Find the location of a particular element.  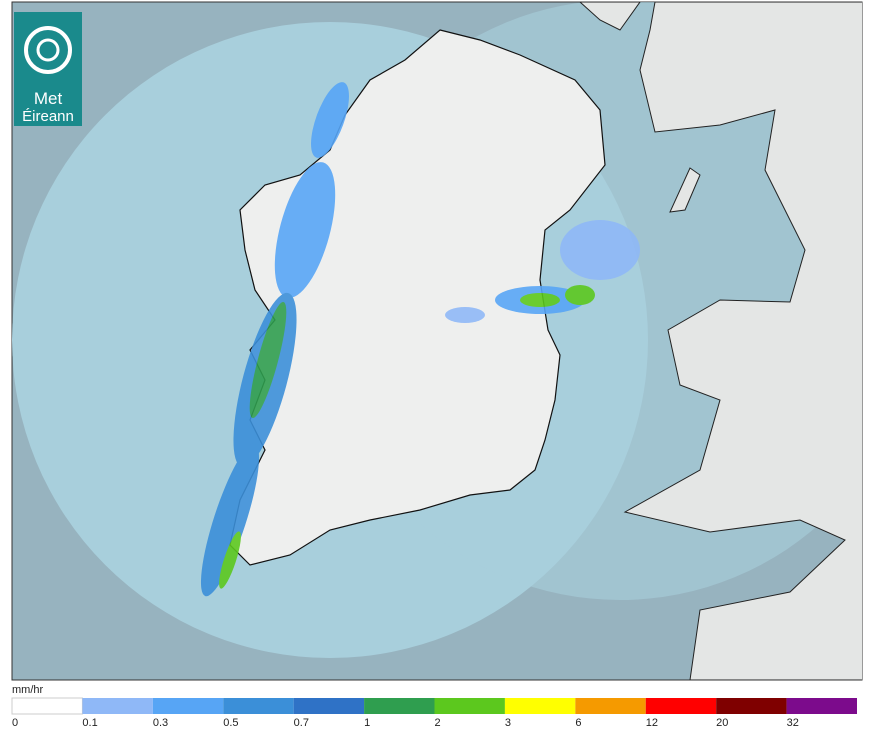

legend-unit: mm/hr is located at coordinates (28, 690).